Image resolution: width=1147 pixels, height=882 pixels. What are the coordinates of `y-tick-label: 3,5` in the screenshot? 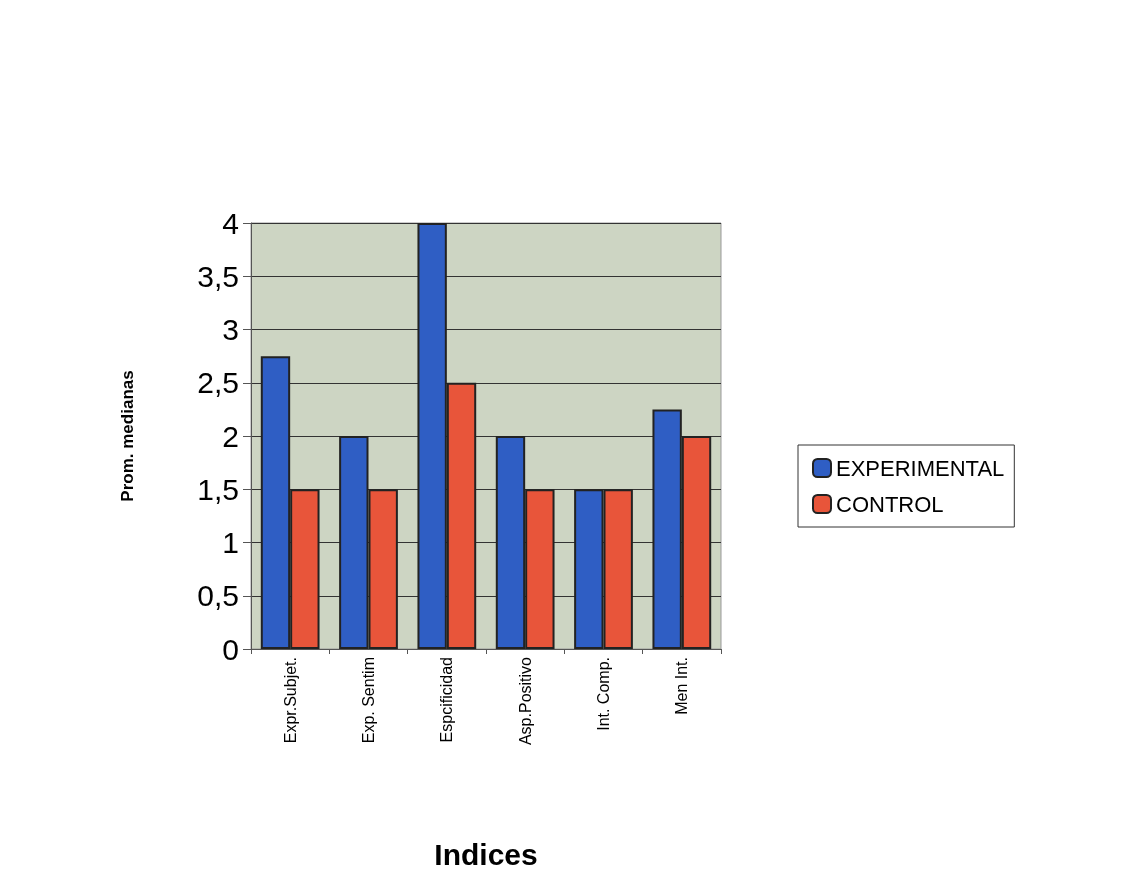 It's located at (218, 276).